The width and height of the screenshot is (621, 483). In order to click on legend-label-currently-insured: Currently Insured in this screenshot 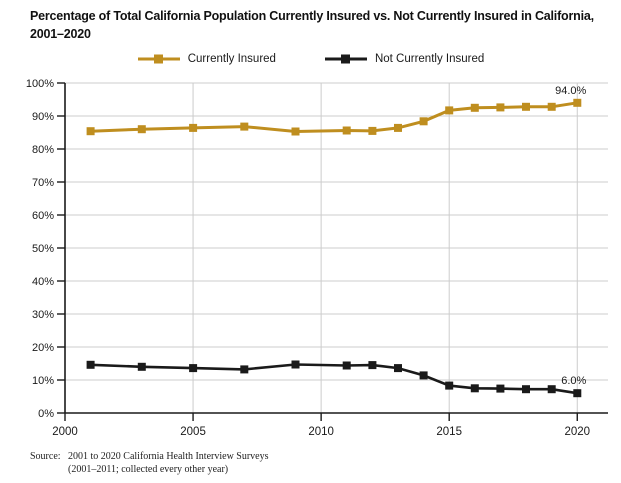, I will do `click(231, 59)`.